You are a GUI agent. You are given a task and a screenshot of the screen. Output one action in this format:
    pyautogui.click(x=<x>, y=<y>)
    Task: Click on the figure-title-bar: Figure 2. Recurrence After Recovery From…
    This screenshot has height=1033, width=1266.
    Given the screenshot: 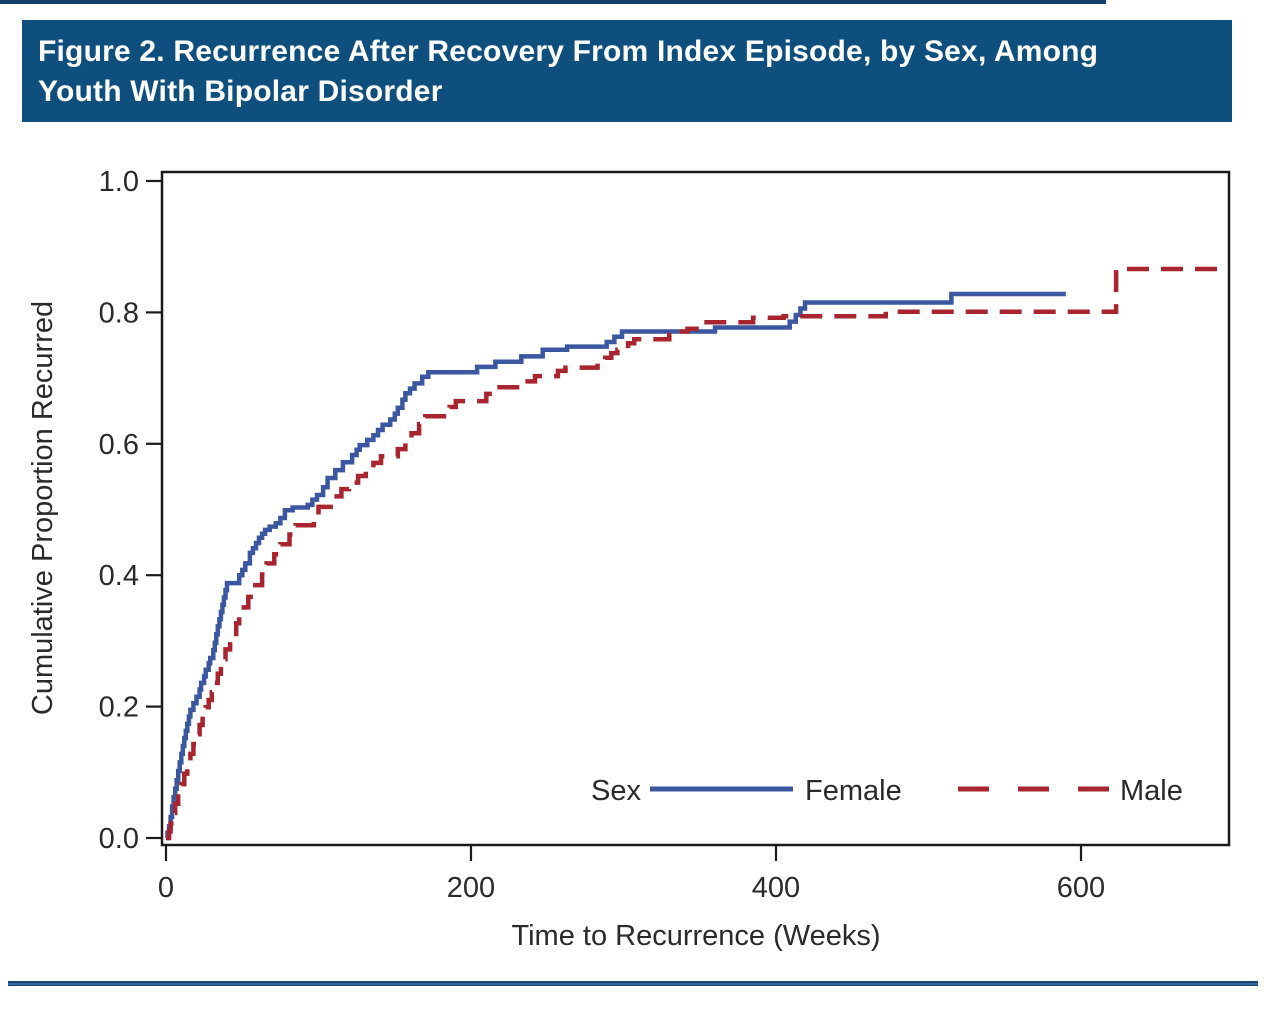 What is the action you would take?
    pyautogui.click(x=627, y=71)
    